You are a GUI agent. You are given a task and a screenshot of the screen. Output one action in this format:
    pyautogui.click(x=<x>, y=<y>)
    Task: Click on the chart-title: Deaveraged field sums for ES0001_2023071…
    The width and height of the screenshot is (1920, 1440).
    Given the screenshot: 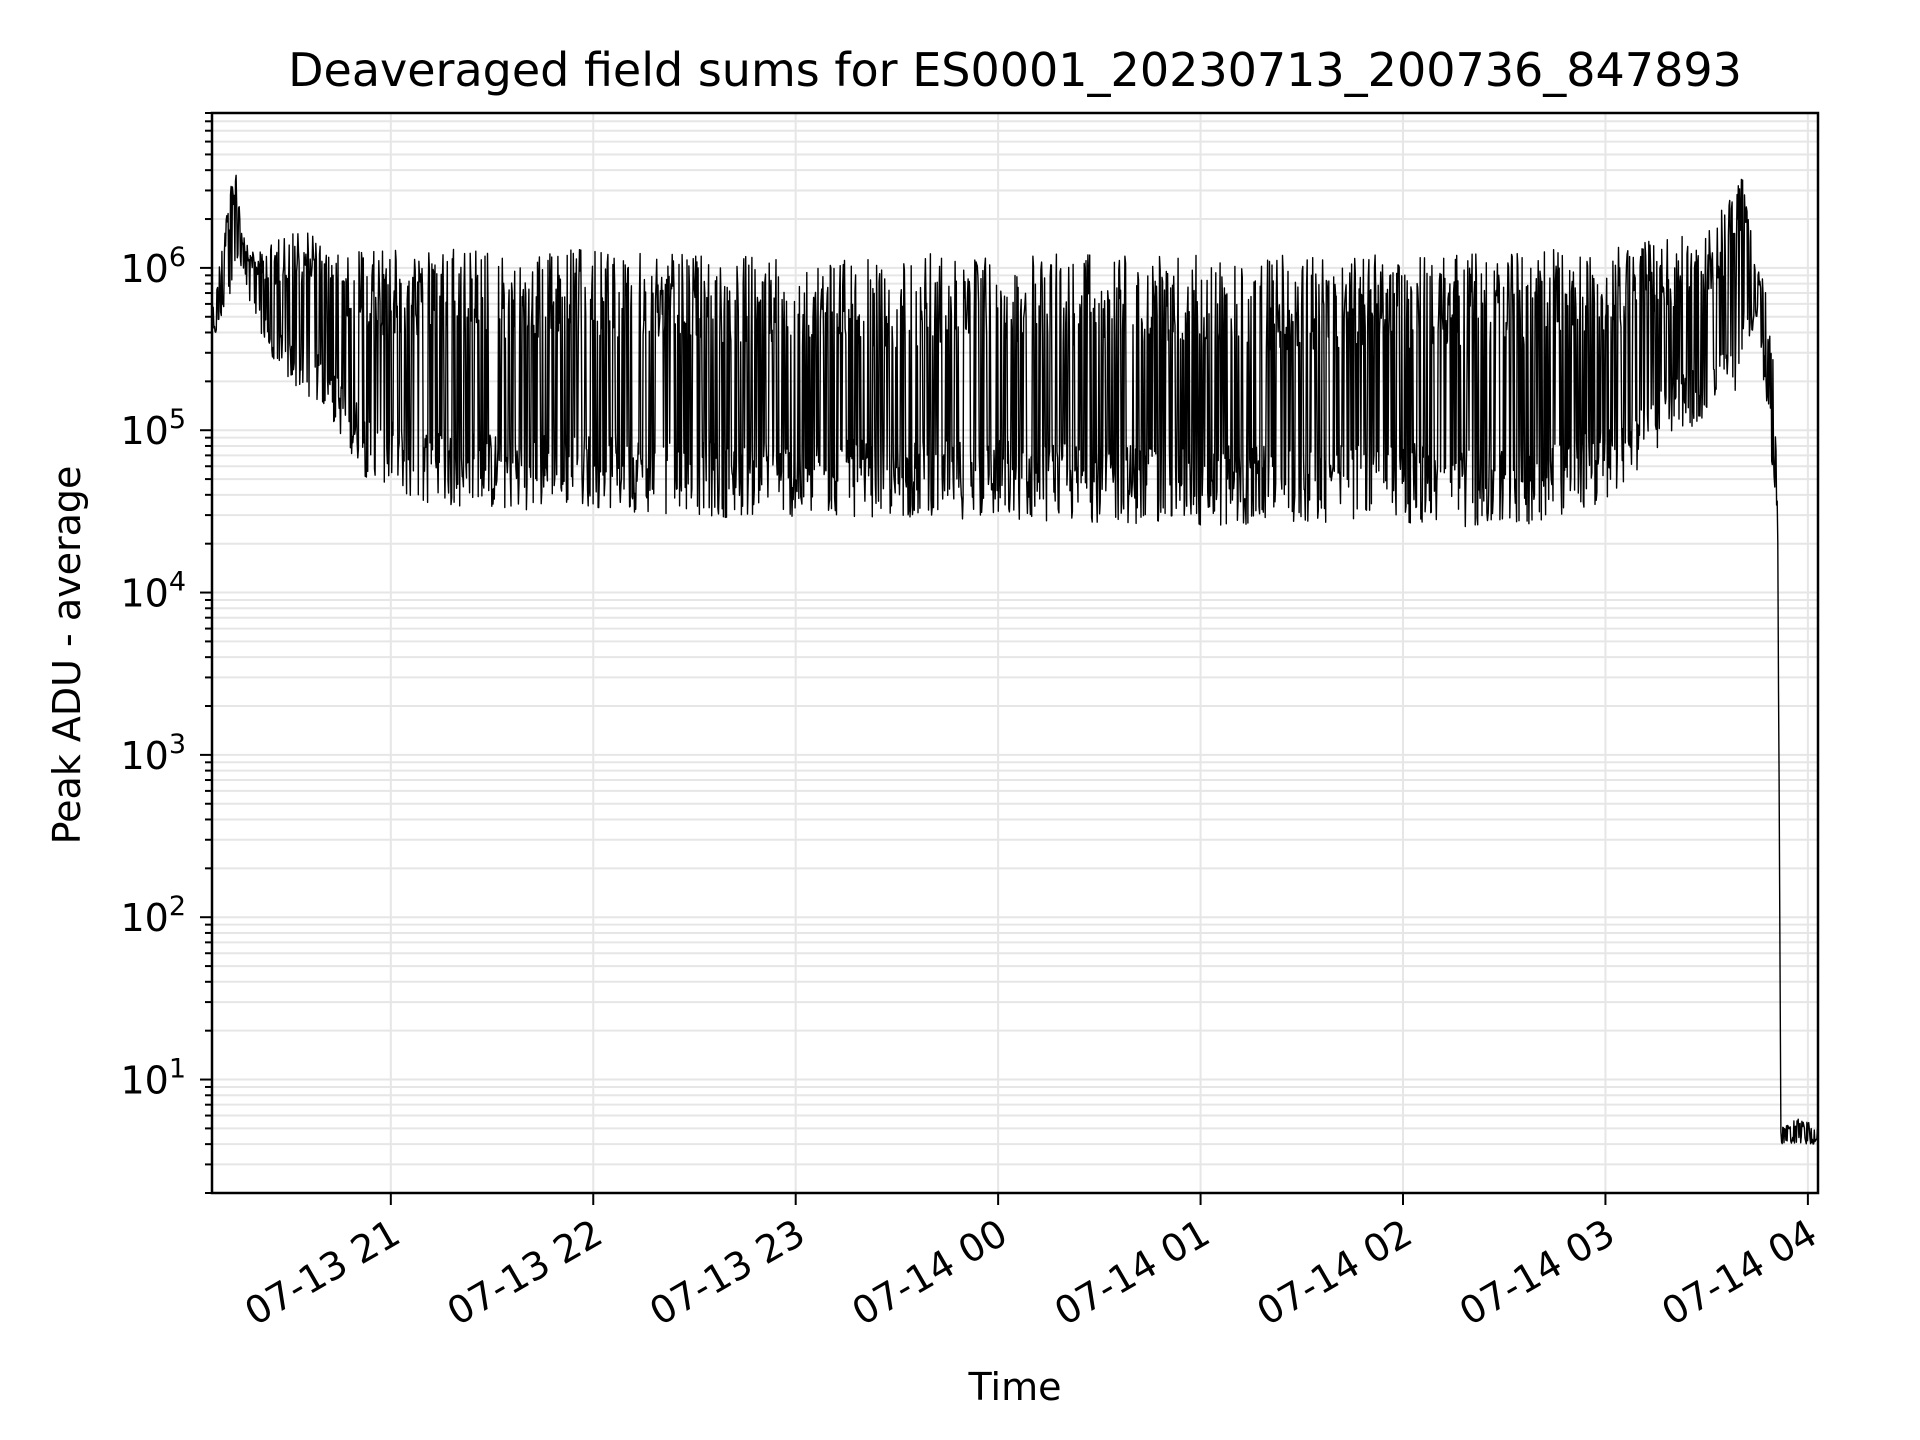 What is the action you would take?
    pyautogui.click(x=1015, y=70)
    